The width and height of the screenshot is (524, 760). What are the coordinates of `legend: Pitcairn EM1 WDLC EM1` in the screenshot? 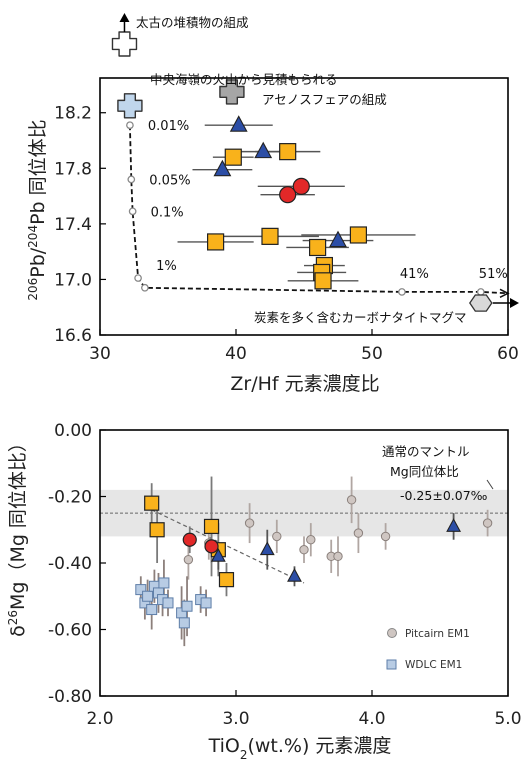 It's located at (428, 649).